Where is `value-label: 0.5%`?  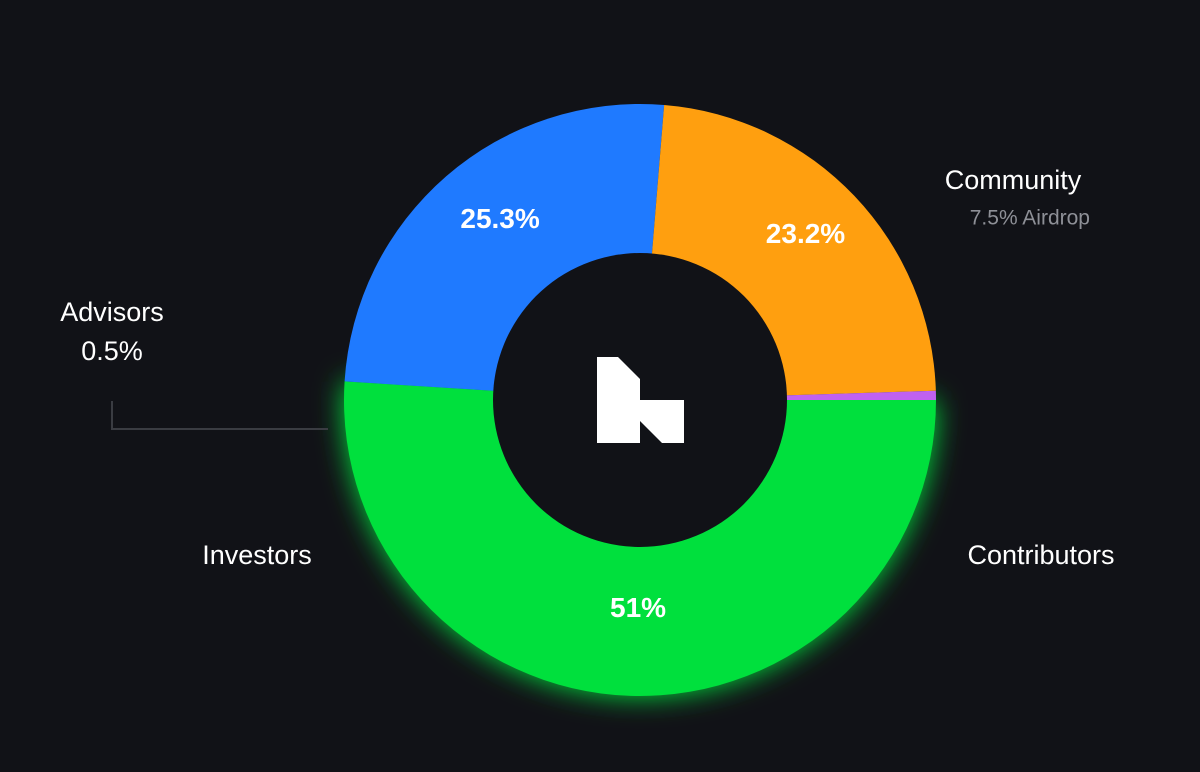
value-label: 0.5% is located at coordinates (112, 351).